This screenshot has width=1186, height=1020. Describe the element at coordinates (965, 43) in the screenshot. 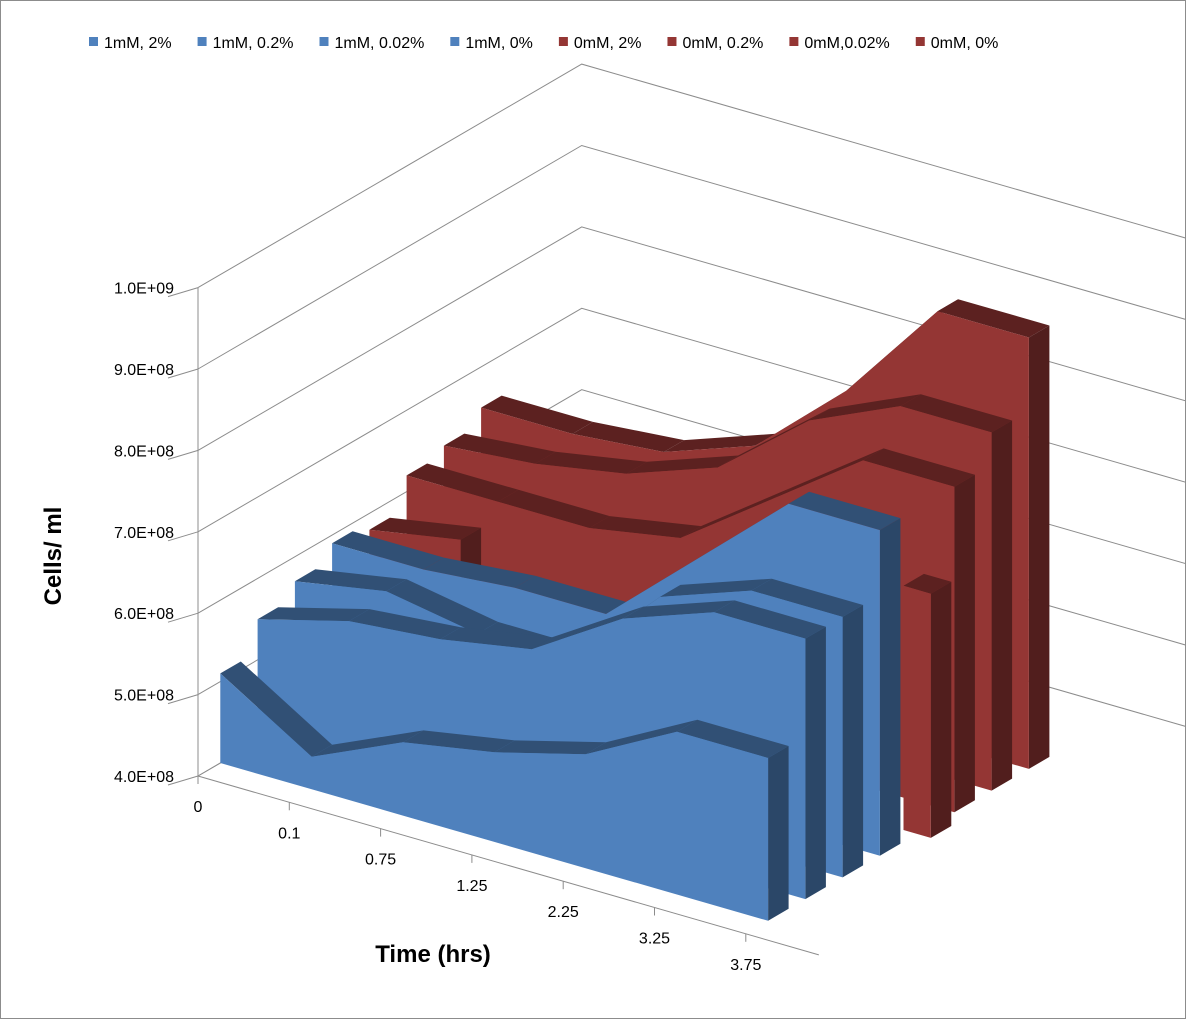

I see `legend-label: 0mM, 0%` at that location.